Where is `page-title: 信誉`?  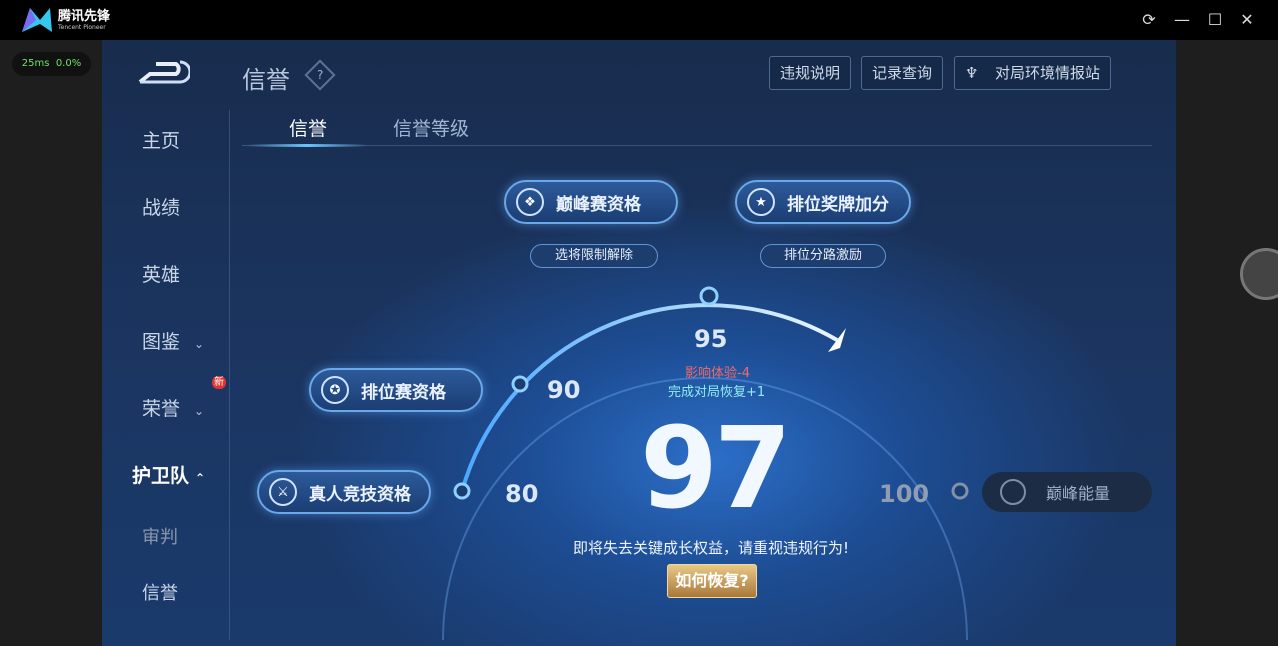 page-title: 信誉 is located at coordinates (266, 80).